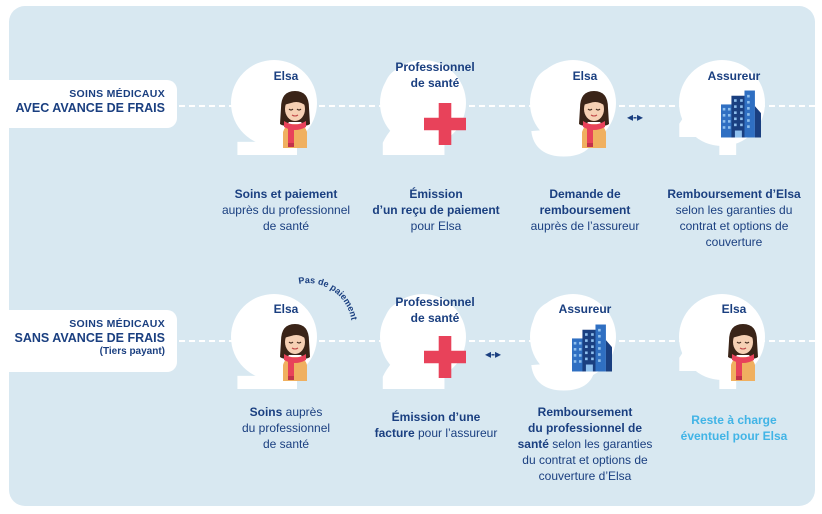  What do you see at coordinates (734, 76) in the screenshot?
I see `row1-step4-actor: Assureur` at bounding box center [734, 76].